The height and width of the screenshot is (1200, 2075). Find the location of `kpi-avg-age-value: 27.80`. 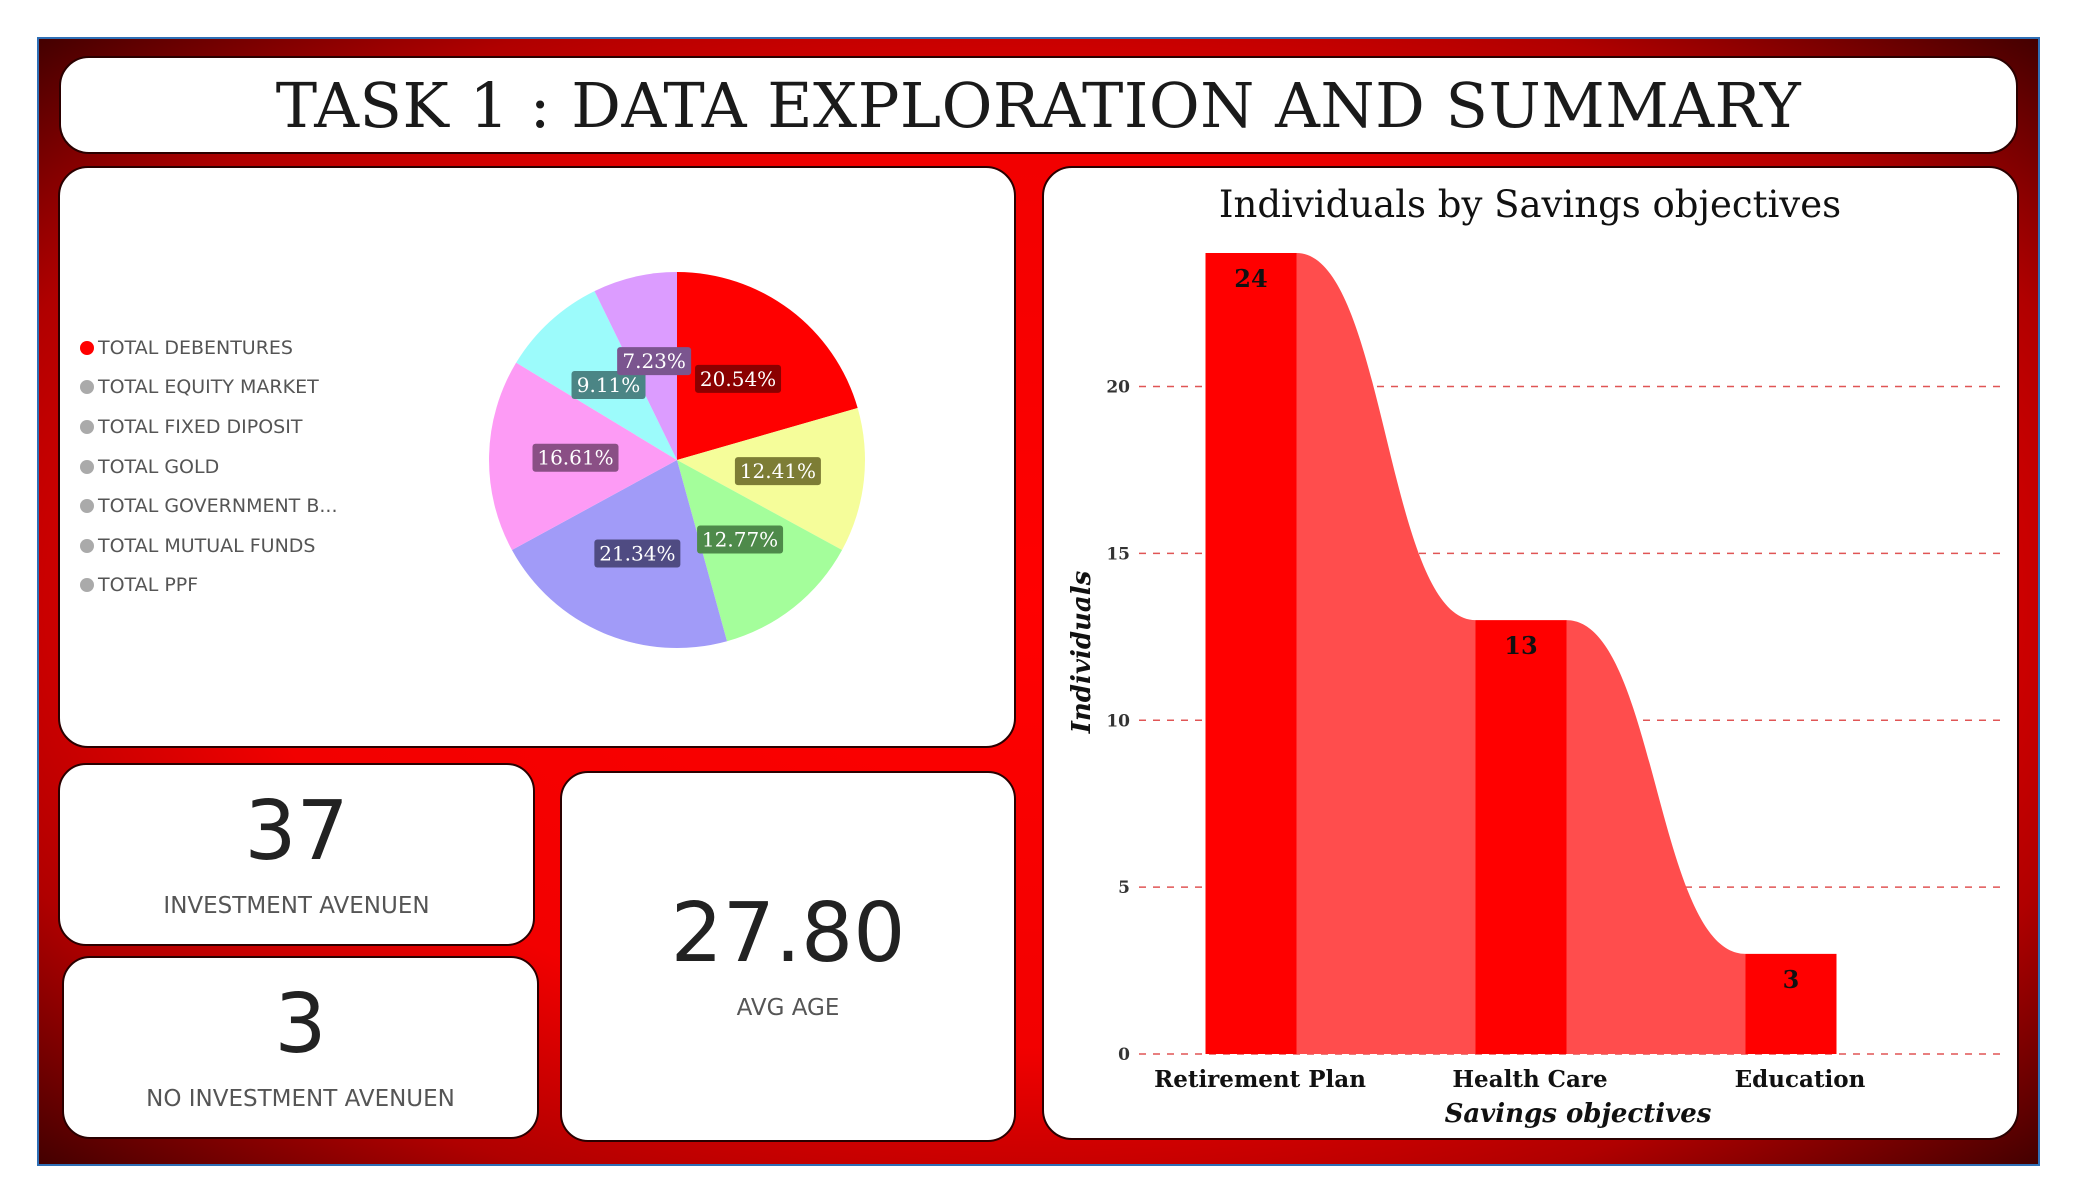

kpi-avg-age-value: 27.80 is located at coordinates (788, 933).